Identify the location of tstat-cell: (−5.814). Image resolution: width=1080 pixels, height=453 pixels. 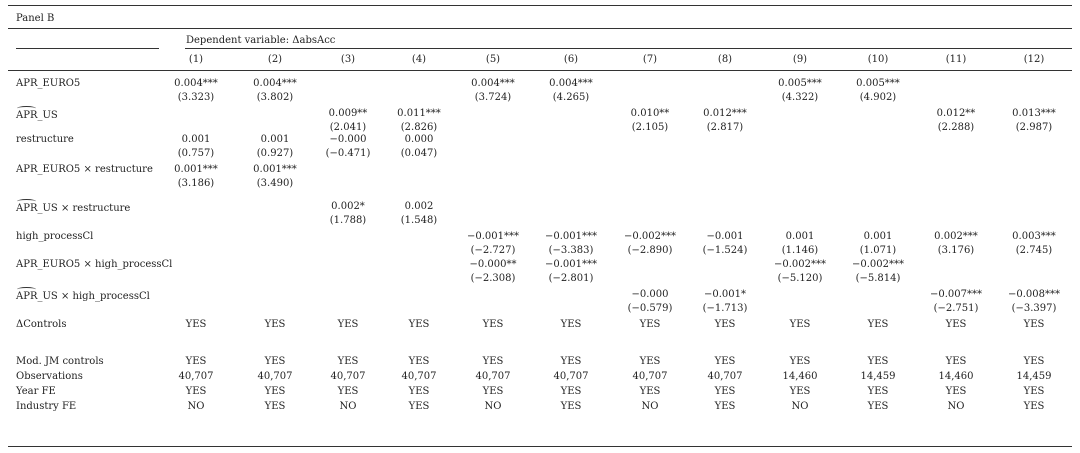
(878, 278).